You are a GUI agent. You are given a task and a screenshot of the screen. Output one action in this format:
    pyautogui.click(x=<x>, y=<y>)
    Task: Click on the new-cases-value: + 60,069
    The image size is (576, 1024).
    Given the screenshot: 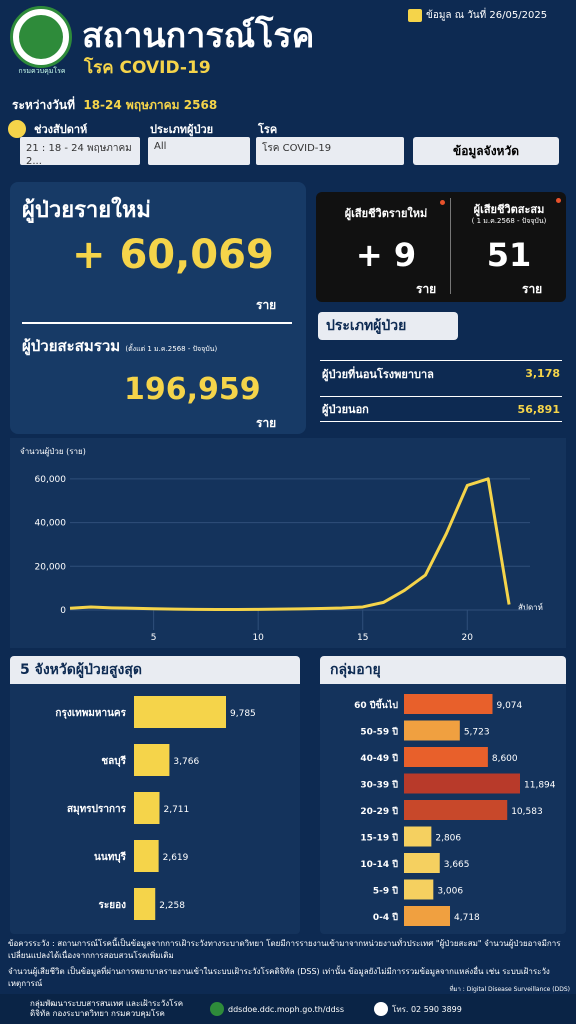 What is the action you would take?
    pyautogui.click(x=173, y=255)
    